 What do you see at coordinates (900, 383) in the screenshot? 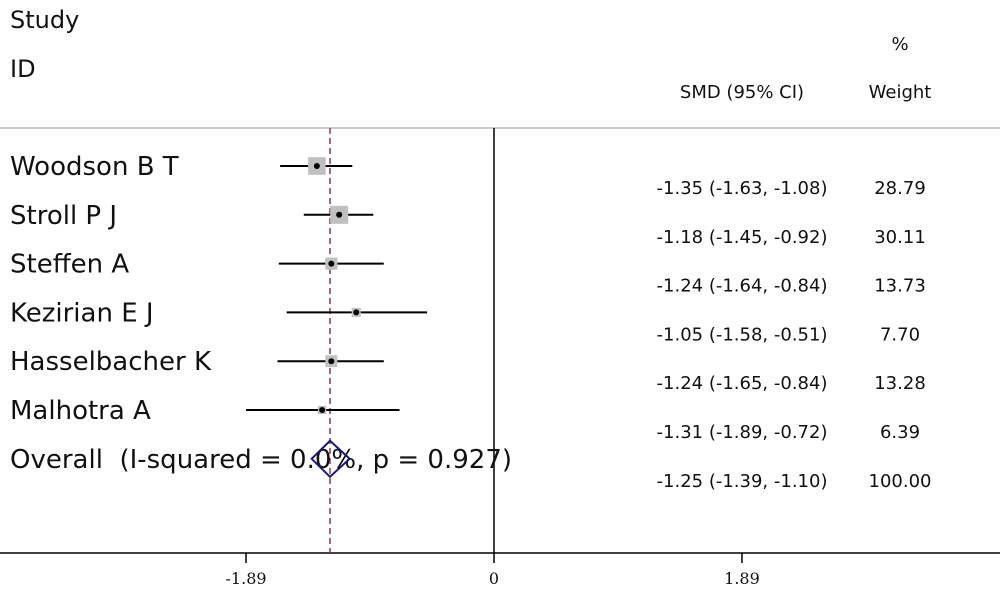
I see `weight-text: 13.28` at bounding box center [900, 383].